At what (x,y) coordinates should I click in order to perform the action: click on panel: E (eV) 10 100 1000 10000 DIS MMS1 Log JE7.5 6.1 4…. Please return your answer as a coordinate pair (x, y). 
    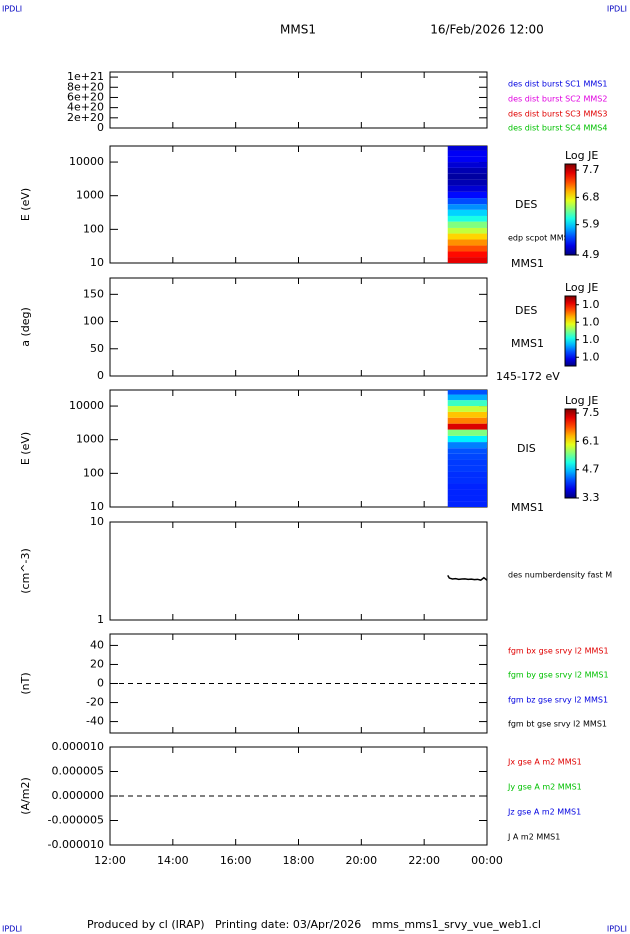
    Looking at the image, I should click on (309, 451).